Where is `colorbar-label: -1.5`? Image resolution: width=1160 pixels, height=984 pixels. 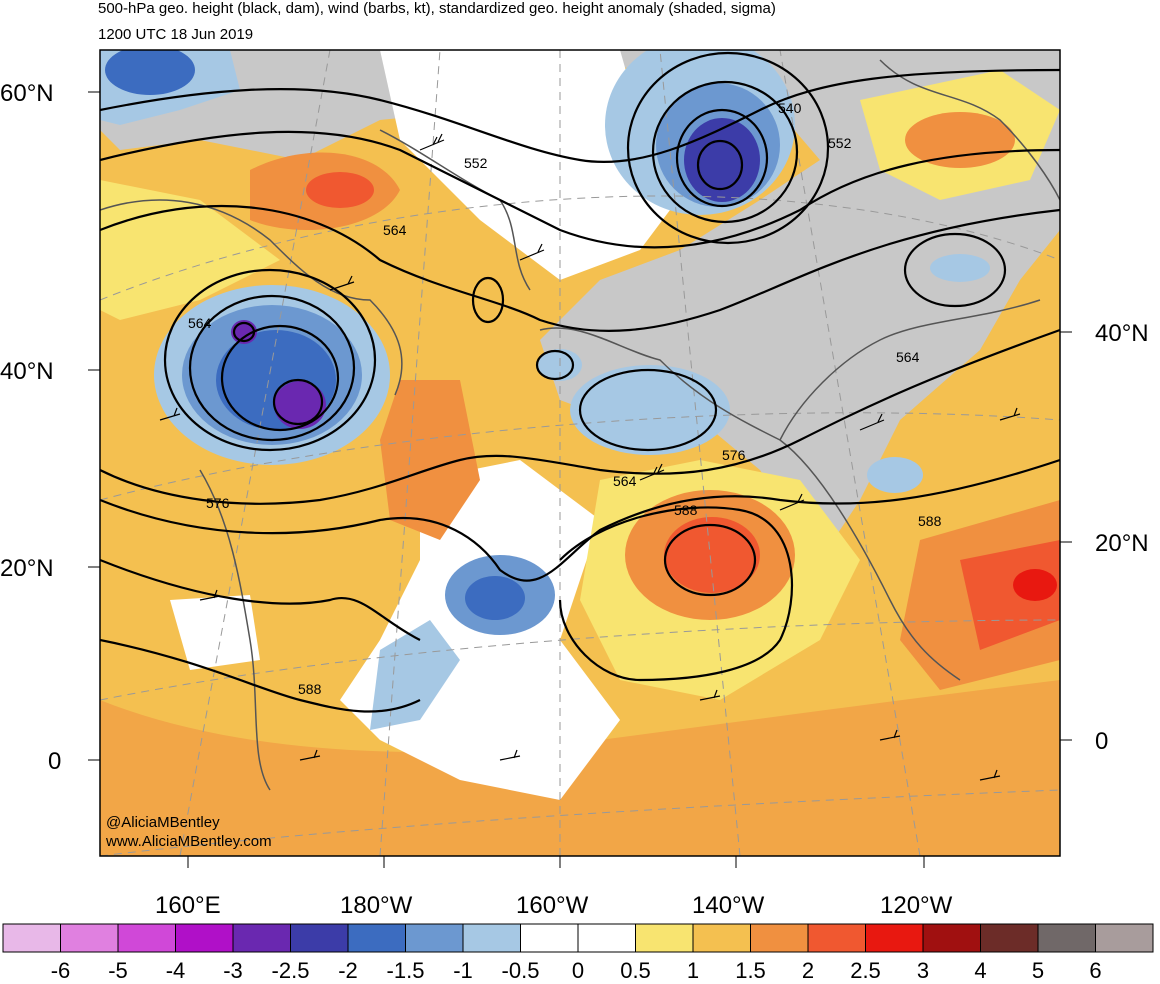 colorbar-label: -1.5 is located at coordinates (405, 970).